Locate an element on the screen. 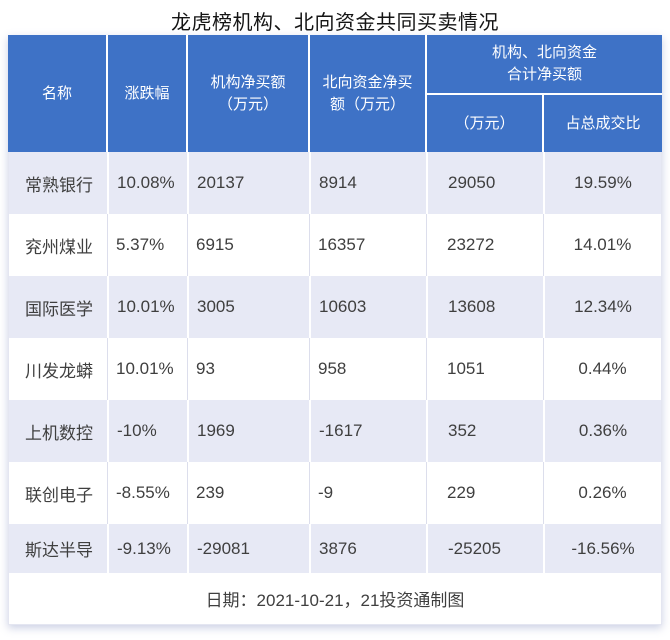 This screenshot has height=640, width=670. cell-inst: 3005 is located at coordinates (248, 307).